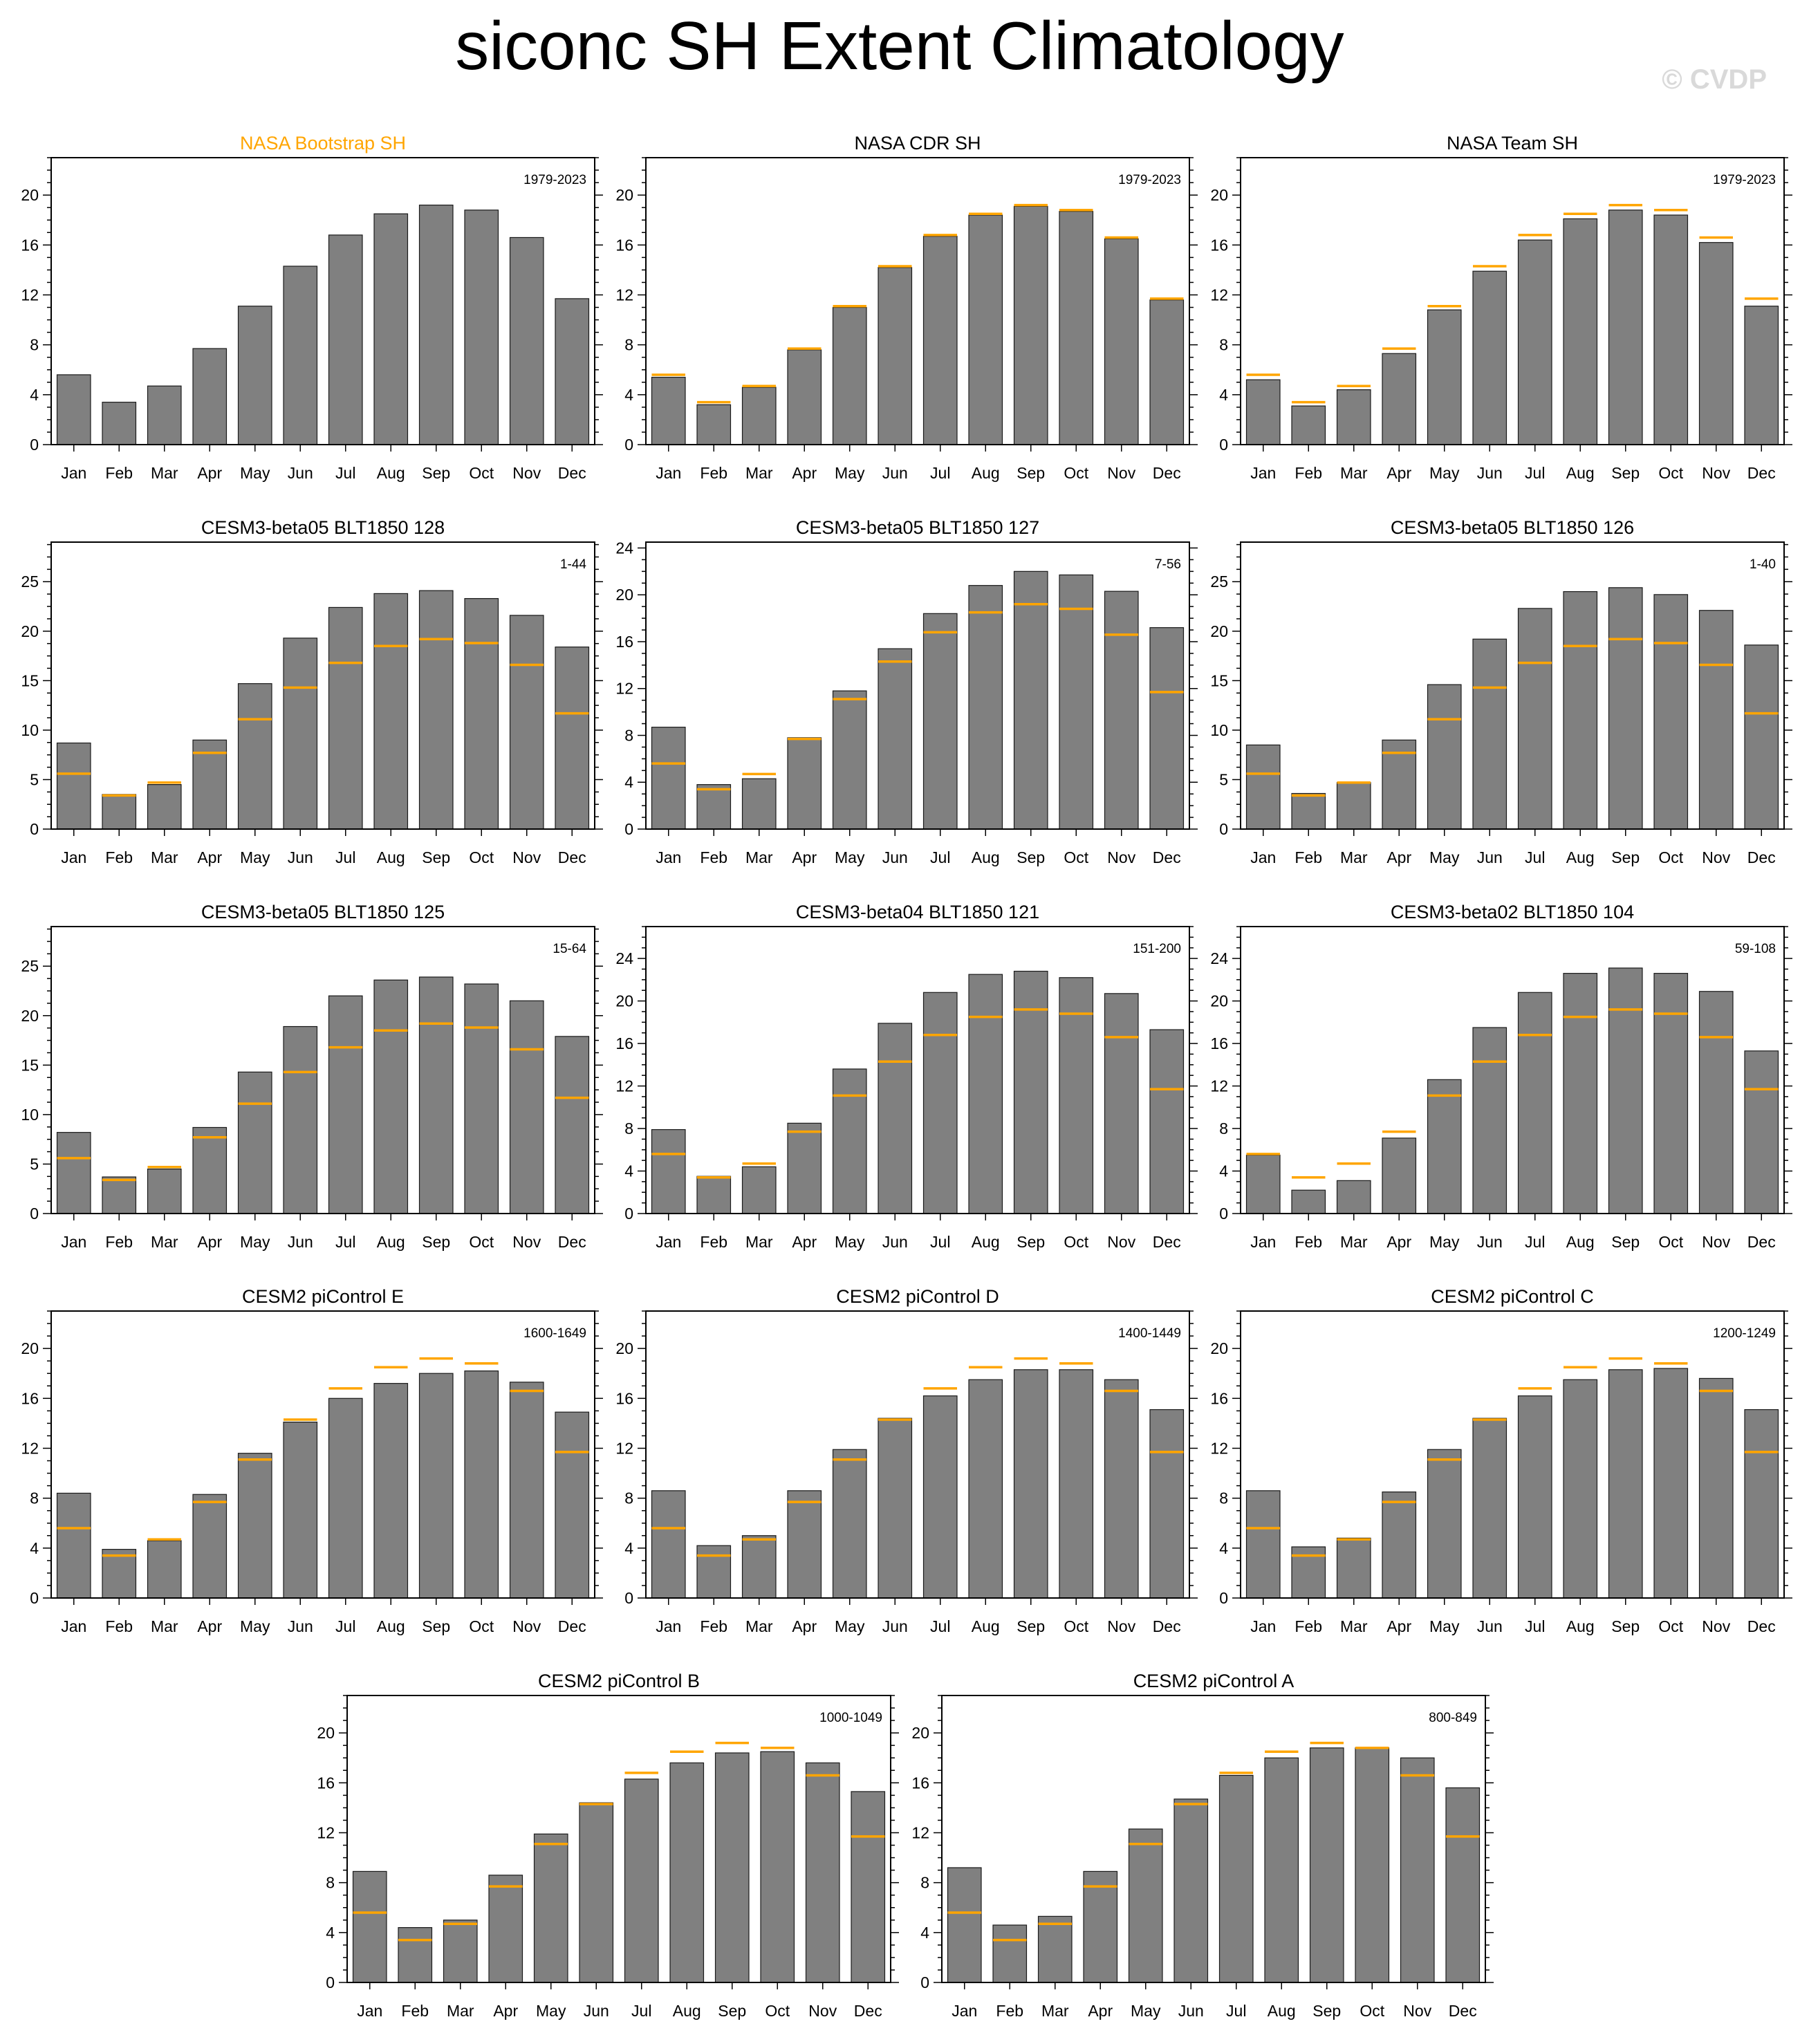 The width and height of the screenshot is (1800, 2044). Describe the element at coordinates (920, 1783) in the screenshot. I see `y-tick-label: 16` at that location.